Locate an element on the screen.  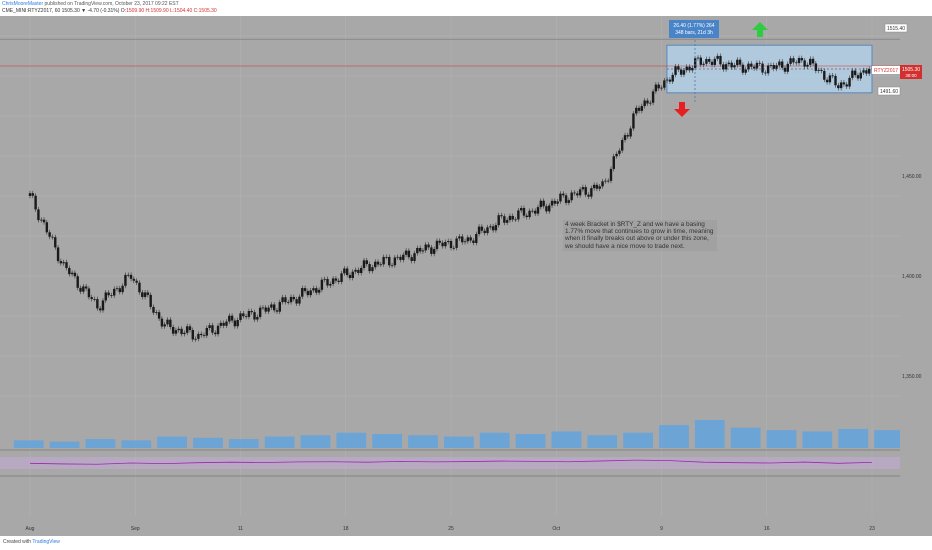
author-link: ChrisMooreMaster is located at coordinates (23, 4).